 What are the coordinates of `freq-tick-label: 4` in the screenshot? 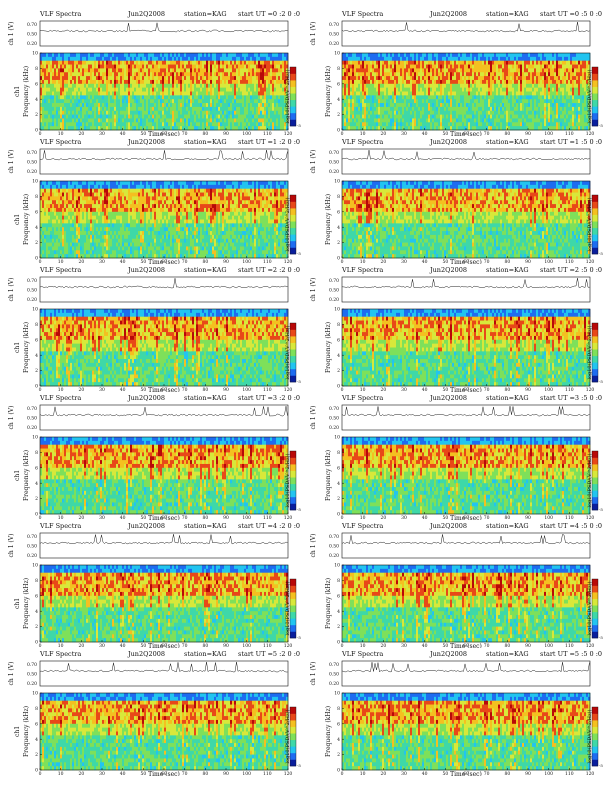 It's located at (36, 100).